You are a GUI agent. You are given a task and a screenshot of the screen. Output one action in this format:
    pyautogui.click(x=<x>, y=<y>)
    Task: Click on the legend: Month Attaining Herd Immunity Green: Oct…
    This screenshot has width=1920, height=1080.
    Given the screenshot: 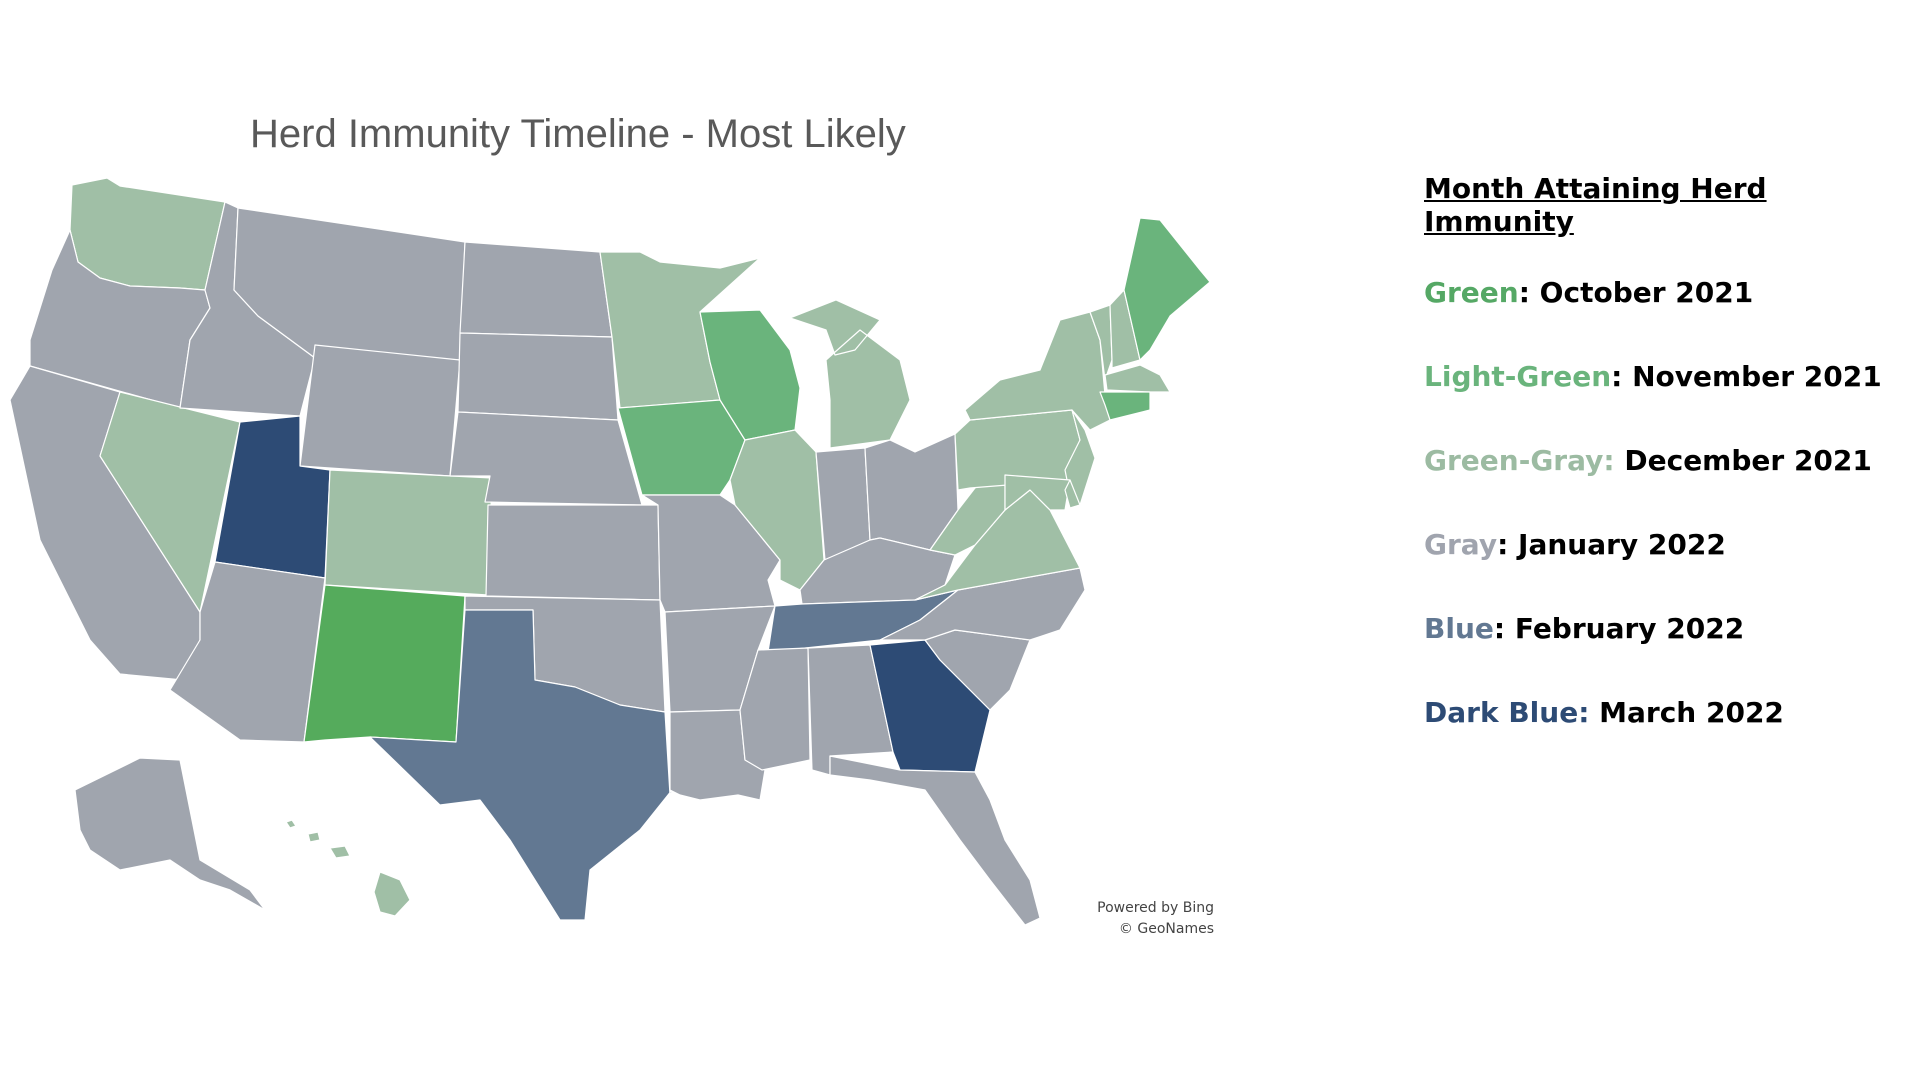 What is the action you would take?
    pyautogui.click(x=1664, y=476)
    